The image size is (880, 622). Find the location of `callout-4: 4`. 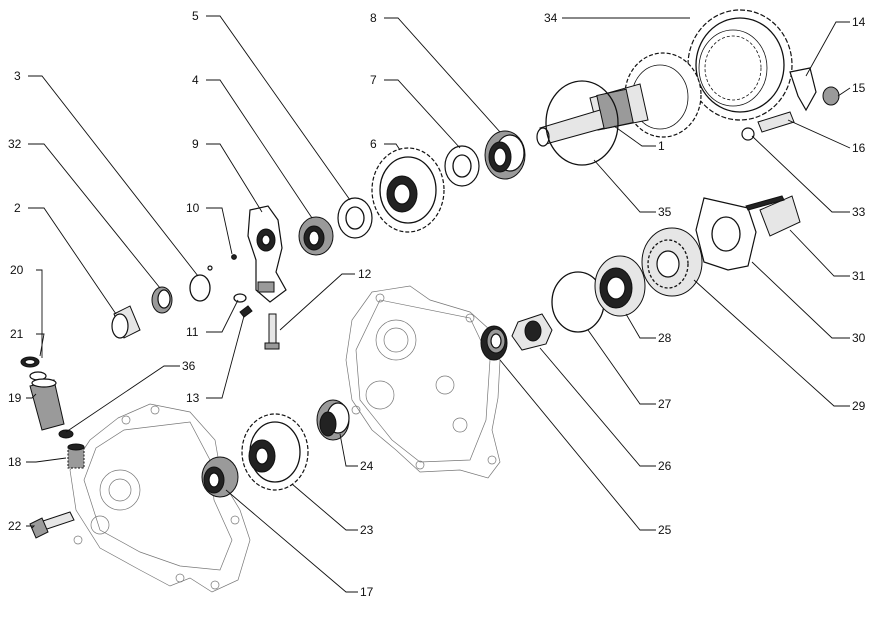

callout-4: 4 is located at coordinates (195, 80).